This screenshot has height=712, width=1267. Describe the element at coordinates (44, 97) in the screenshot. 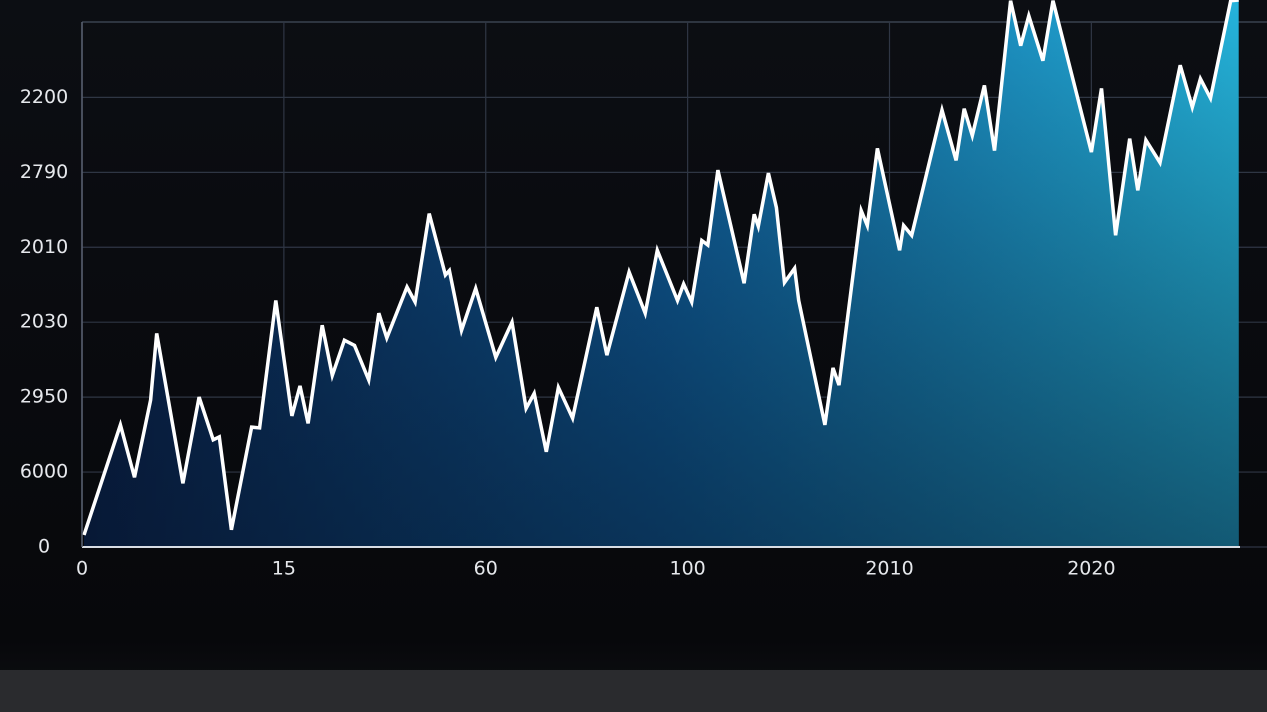

I see `y-tick-label: 2200` at that location.